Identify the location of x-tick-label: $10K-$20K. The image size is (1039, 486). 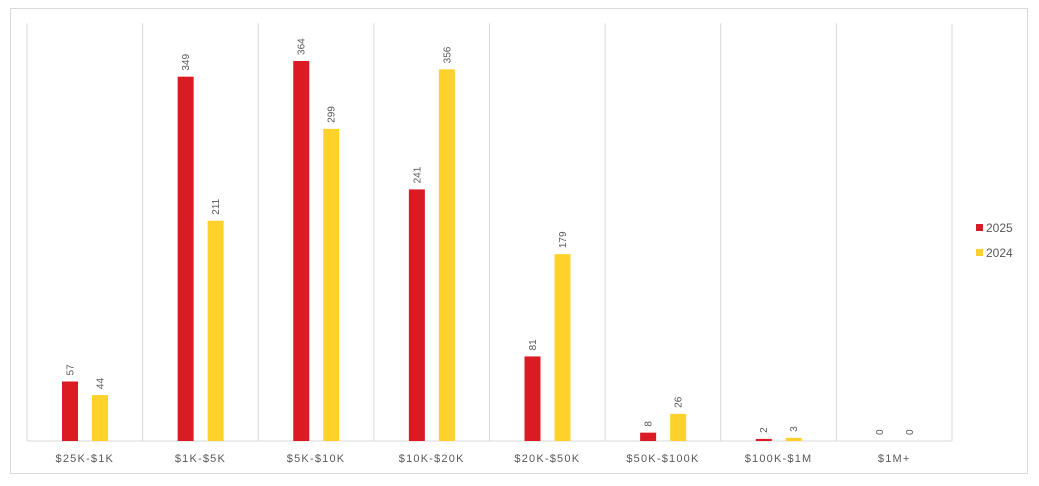
(432, 459).